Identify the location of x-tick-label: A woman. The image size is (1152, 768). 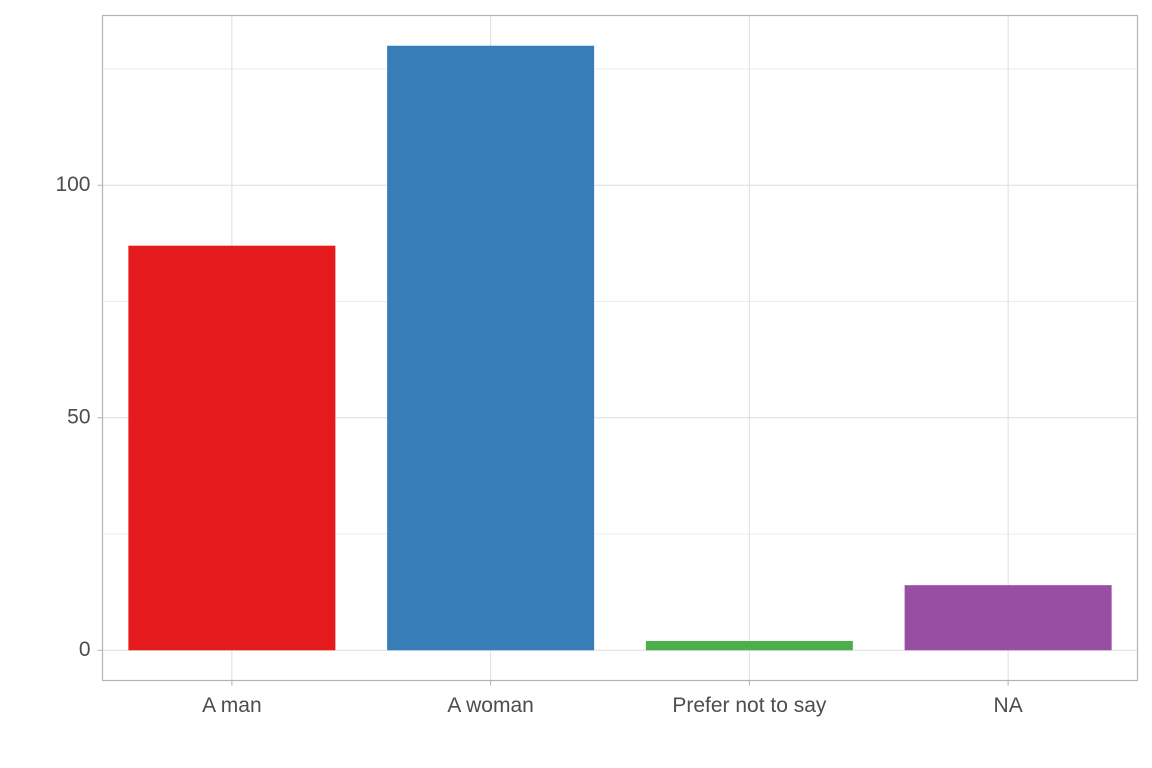
(490, 705).